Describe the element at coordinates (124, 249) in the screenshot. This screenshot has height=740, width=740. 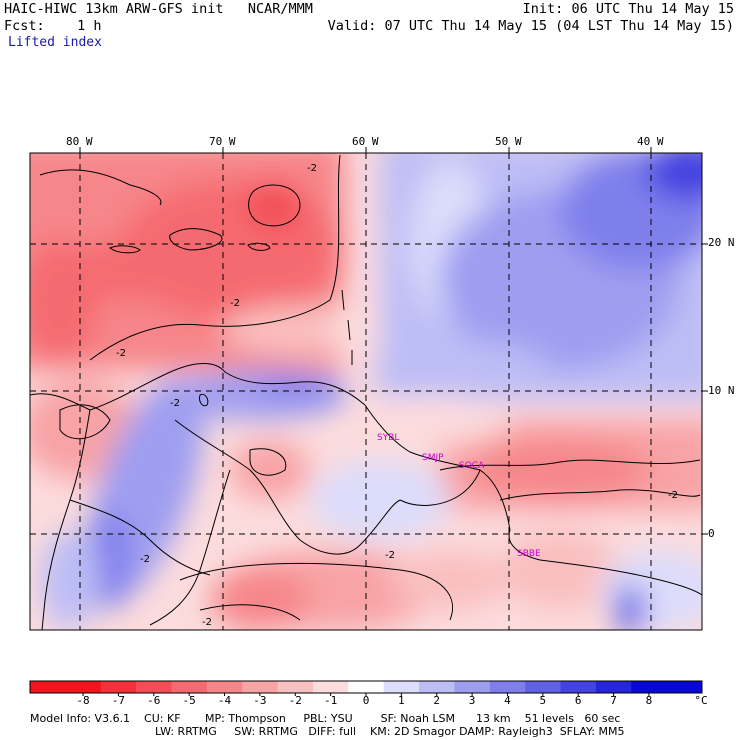
I see `jamaica-coast` at that location.